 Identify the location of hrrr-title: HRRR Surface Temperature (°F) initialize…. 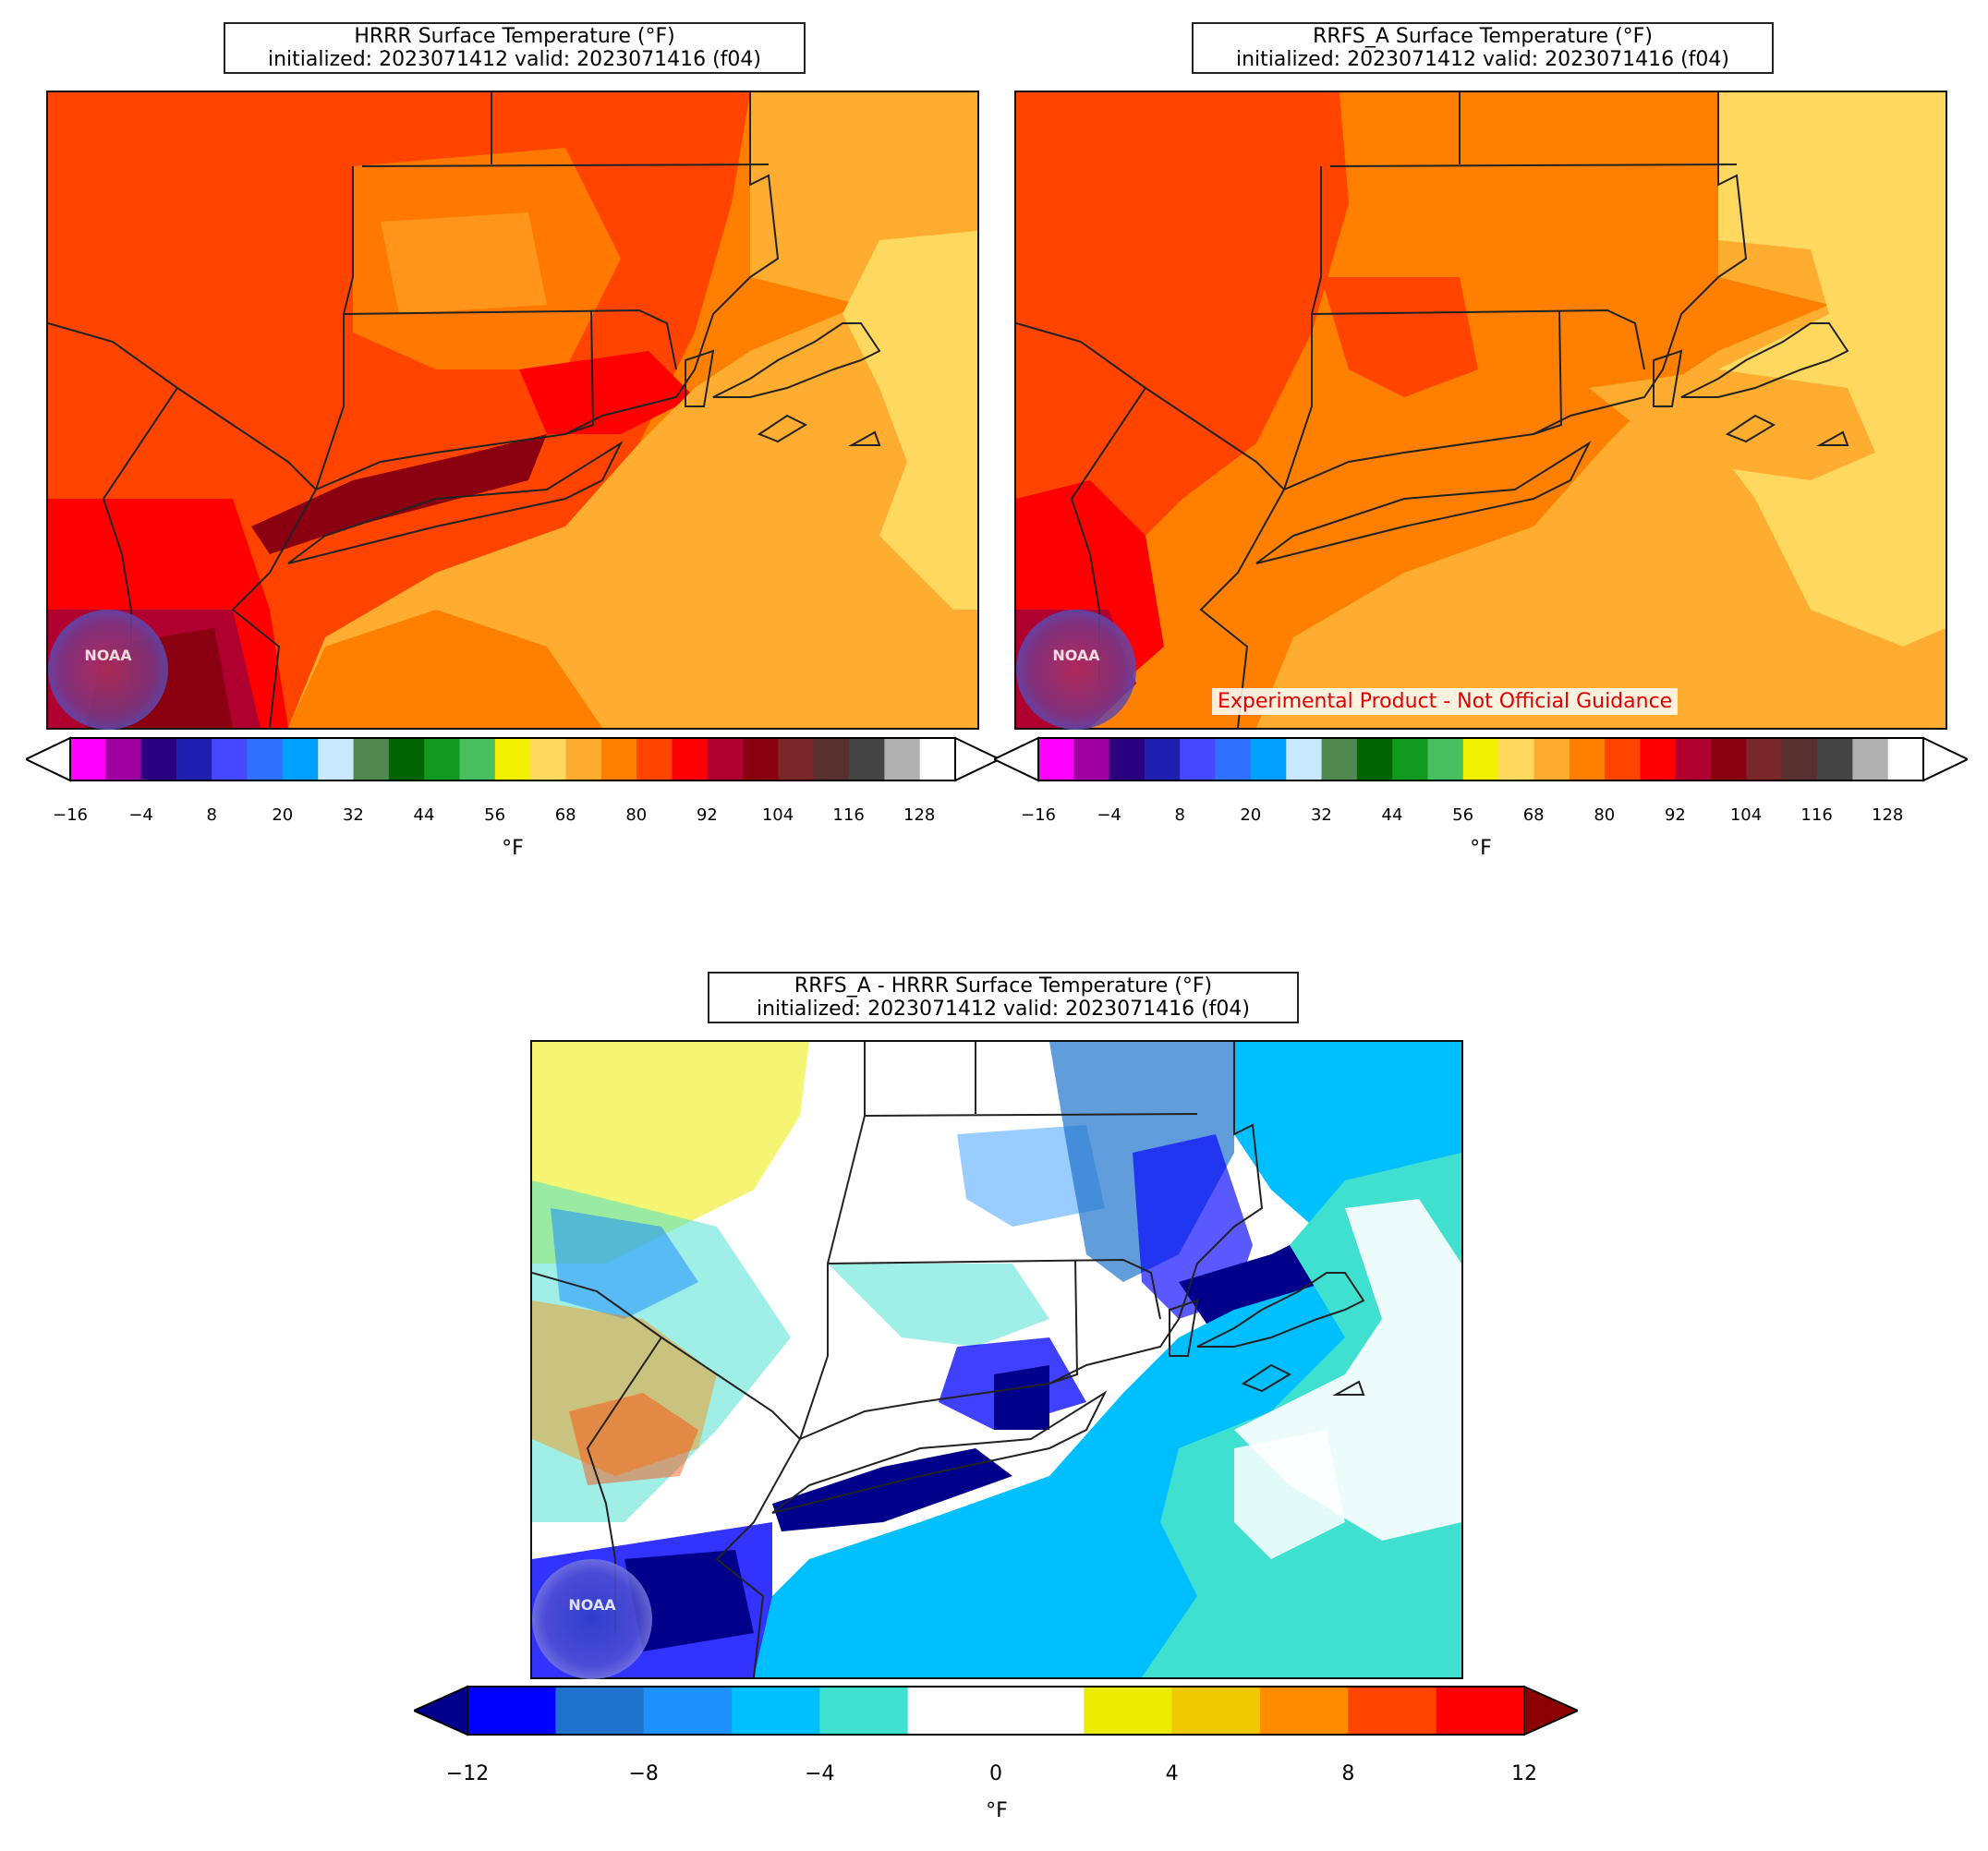
(515, 48).